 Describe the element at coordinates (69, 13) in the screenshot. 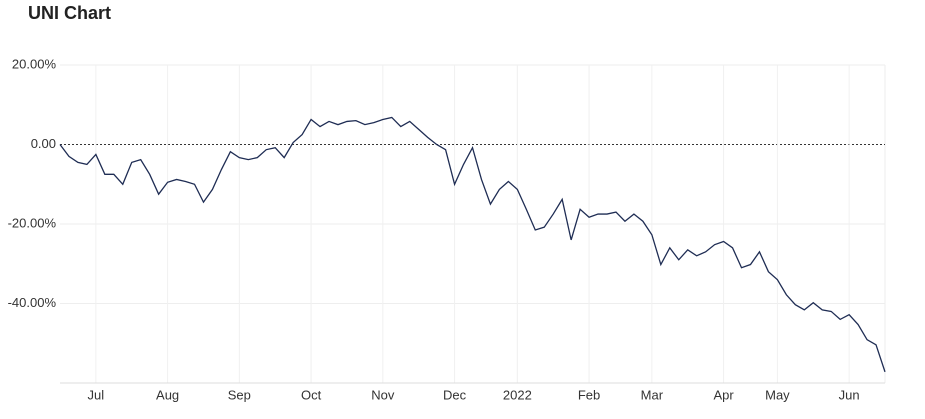

I see `chart-title: UNI Chart` at that location.